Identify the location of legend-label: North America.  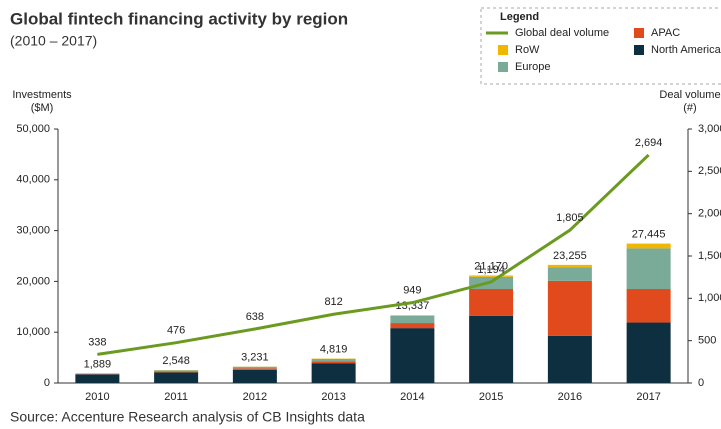
(686, 50).